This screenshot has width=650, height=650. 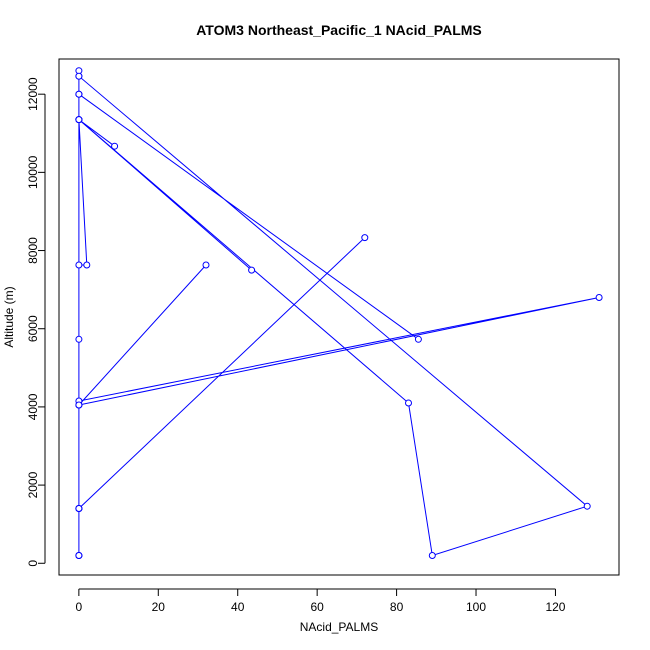 What do you see at coordinates (9, 316) in the screenshot?
I see `y-axis-label: Altitude (m)` at bounding box center [9, 316].